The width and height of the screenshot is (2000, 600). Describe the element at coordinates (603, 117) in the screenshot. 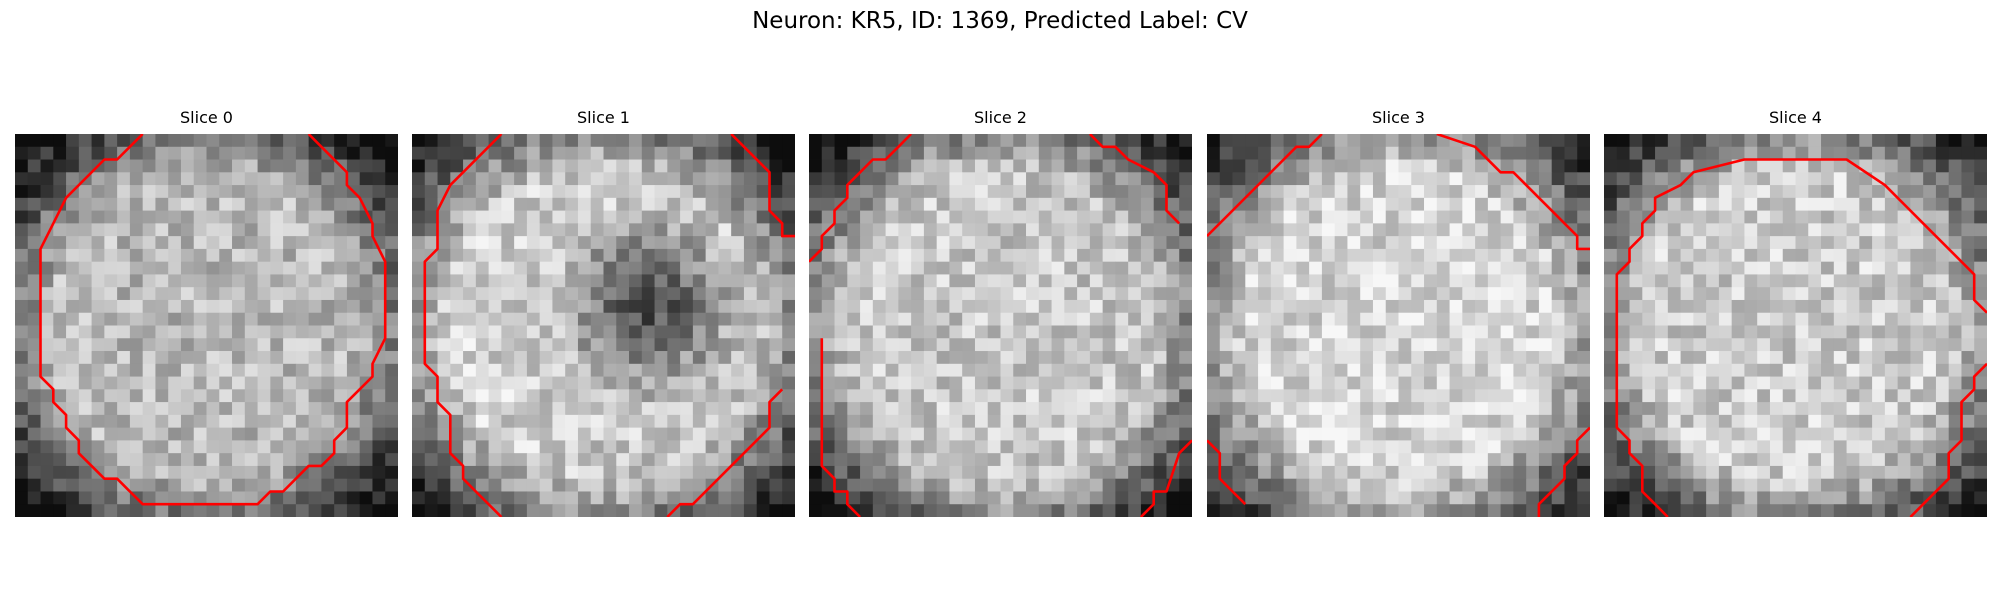

I see `slice-title-1: Slice 1` at that location.